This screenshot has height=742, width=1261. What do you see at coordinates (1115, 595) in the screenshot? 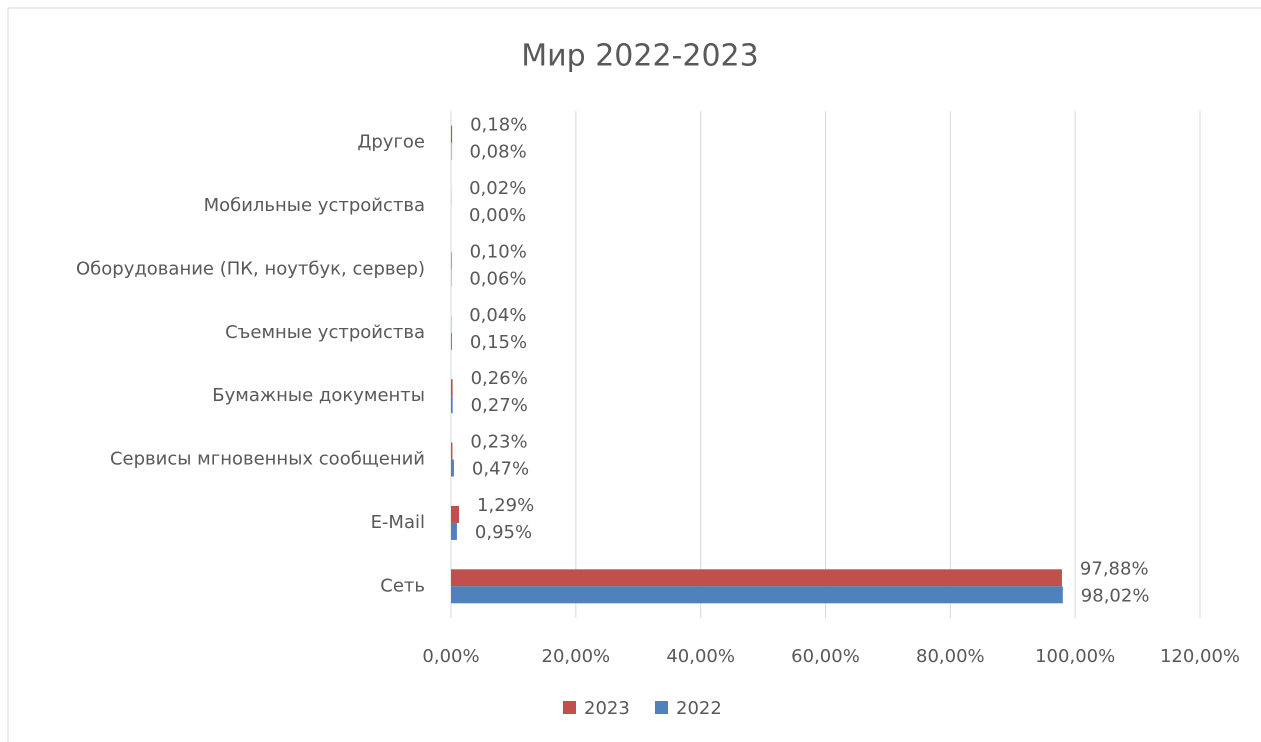
I see `data-label: 98,02%` at bounding box center [1115, 595].